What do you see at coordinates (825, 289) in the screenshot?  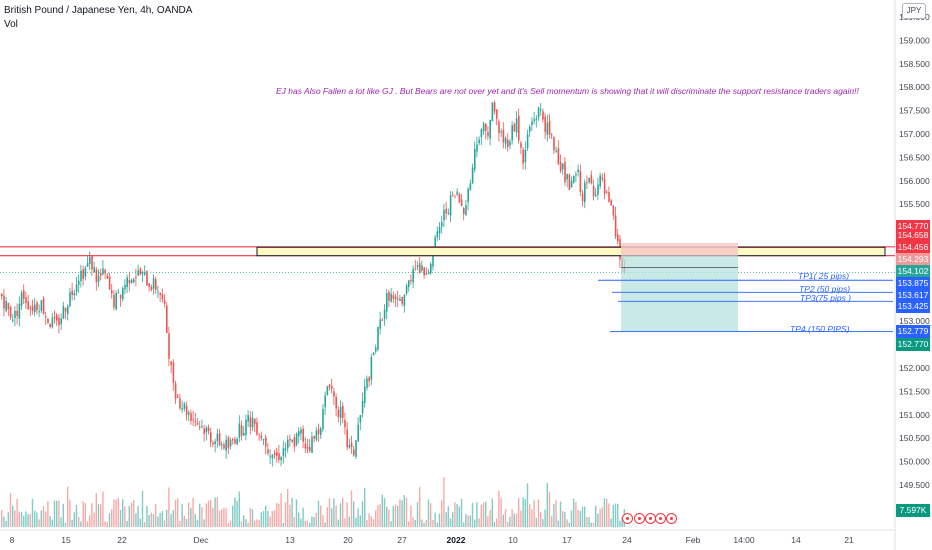 I see `tp2-label: TP2 (50 pips)` at bounding box center [825, 289].